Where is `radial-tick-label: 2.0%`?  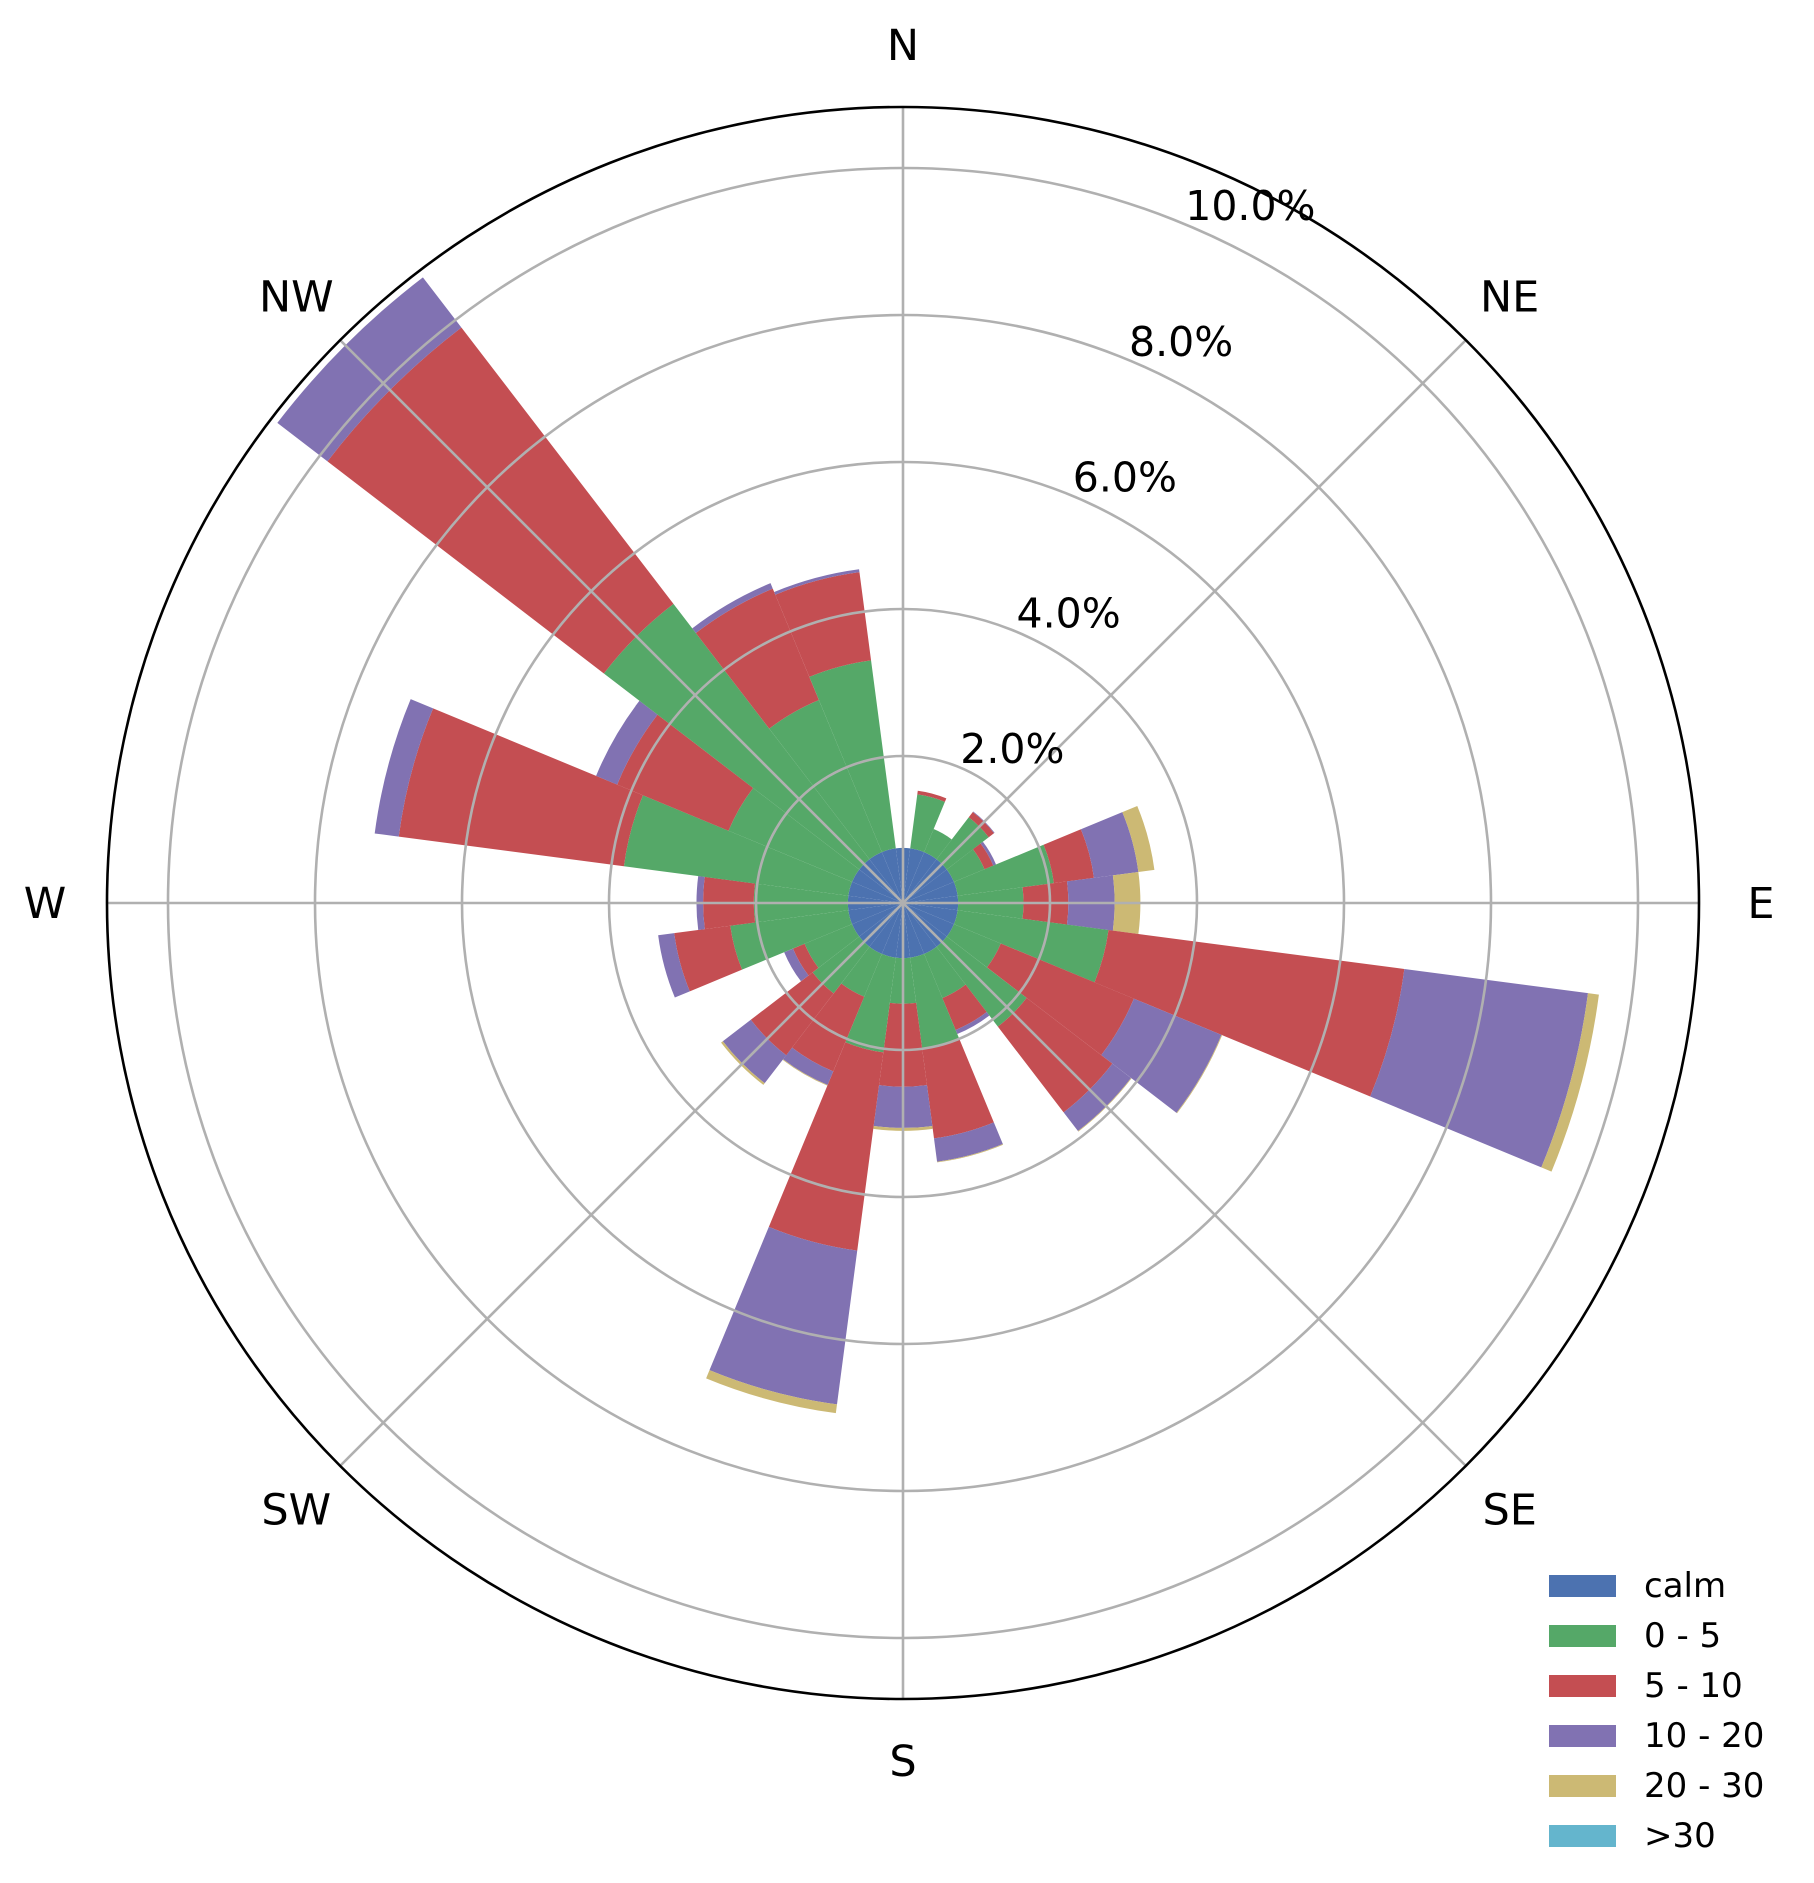
radial-tick-label: 2.0% is located at coordinates (1012, 749).